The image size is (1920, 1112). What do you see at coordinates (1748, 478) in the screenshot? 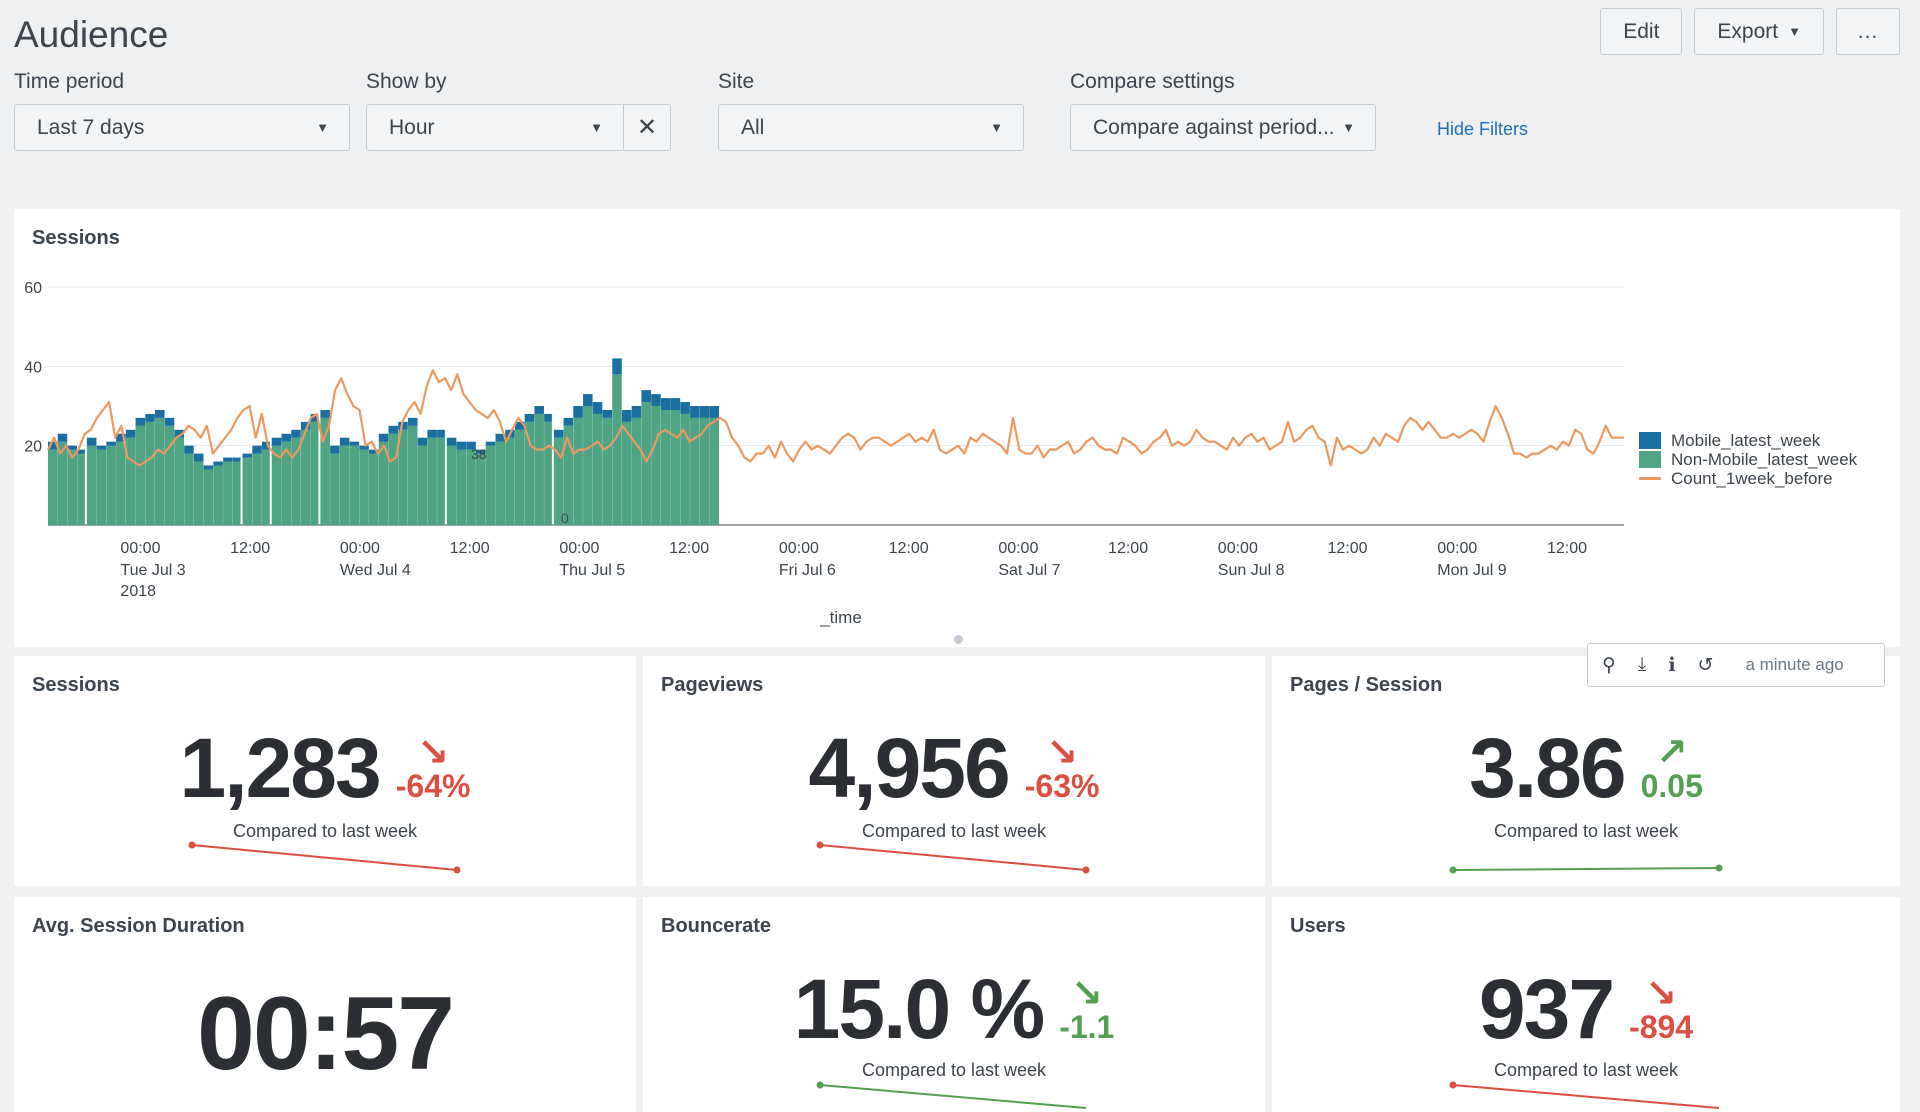
I see `legend-item-count-1week: Count_1week_before` at bounding box center [1748, 478].